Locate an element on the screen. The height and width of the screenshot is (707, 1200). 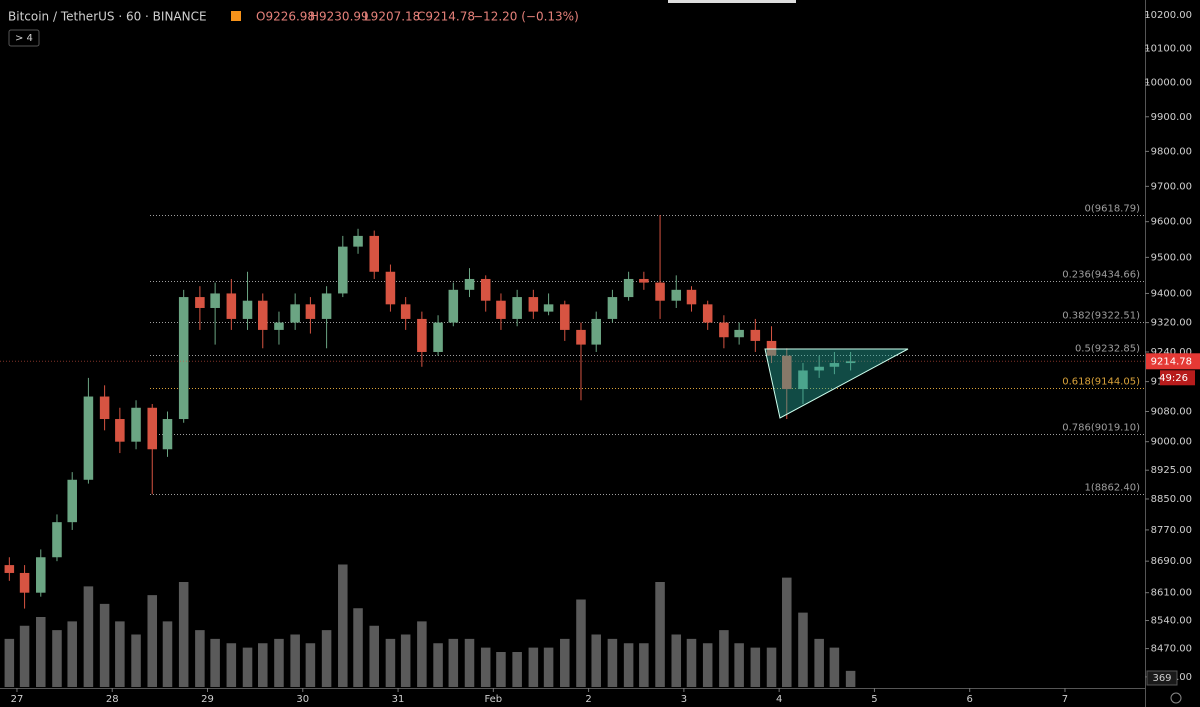
fib-level-label: 0.786(9019.10) is located at coordinates (1101, 428).